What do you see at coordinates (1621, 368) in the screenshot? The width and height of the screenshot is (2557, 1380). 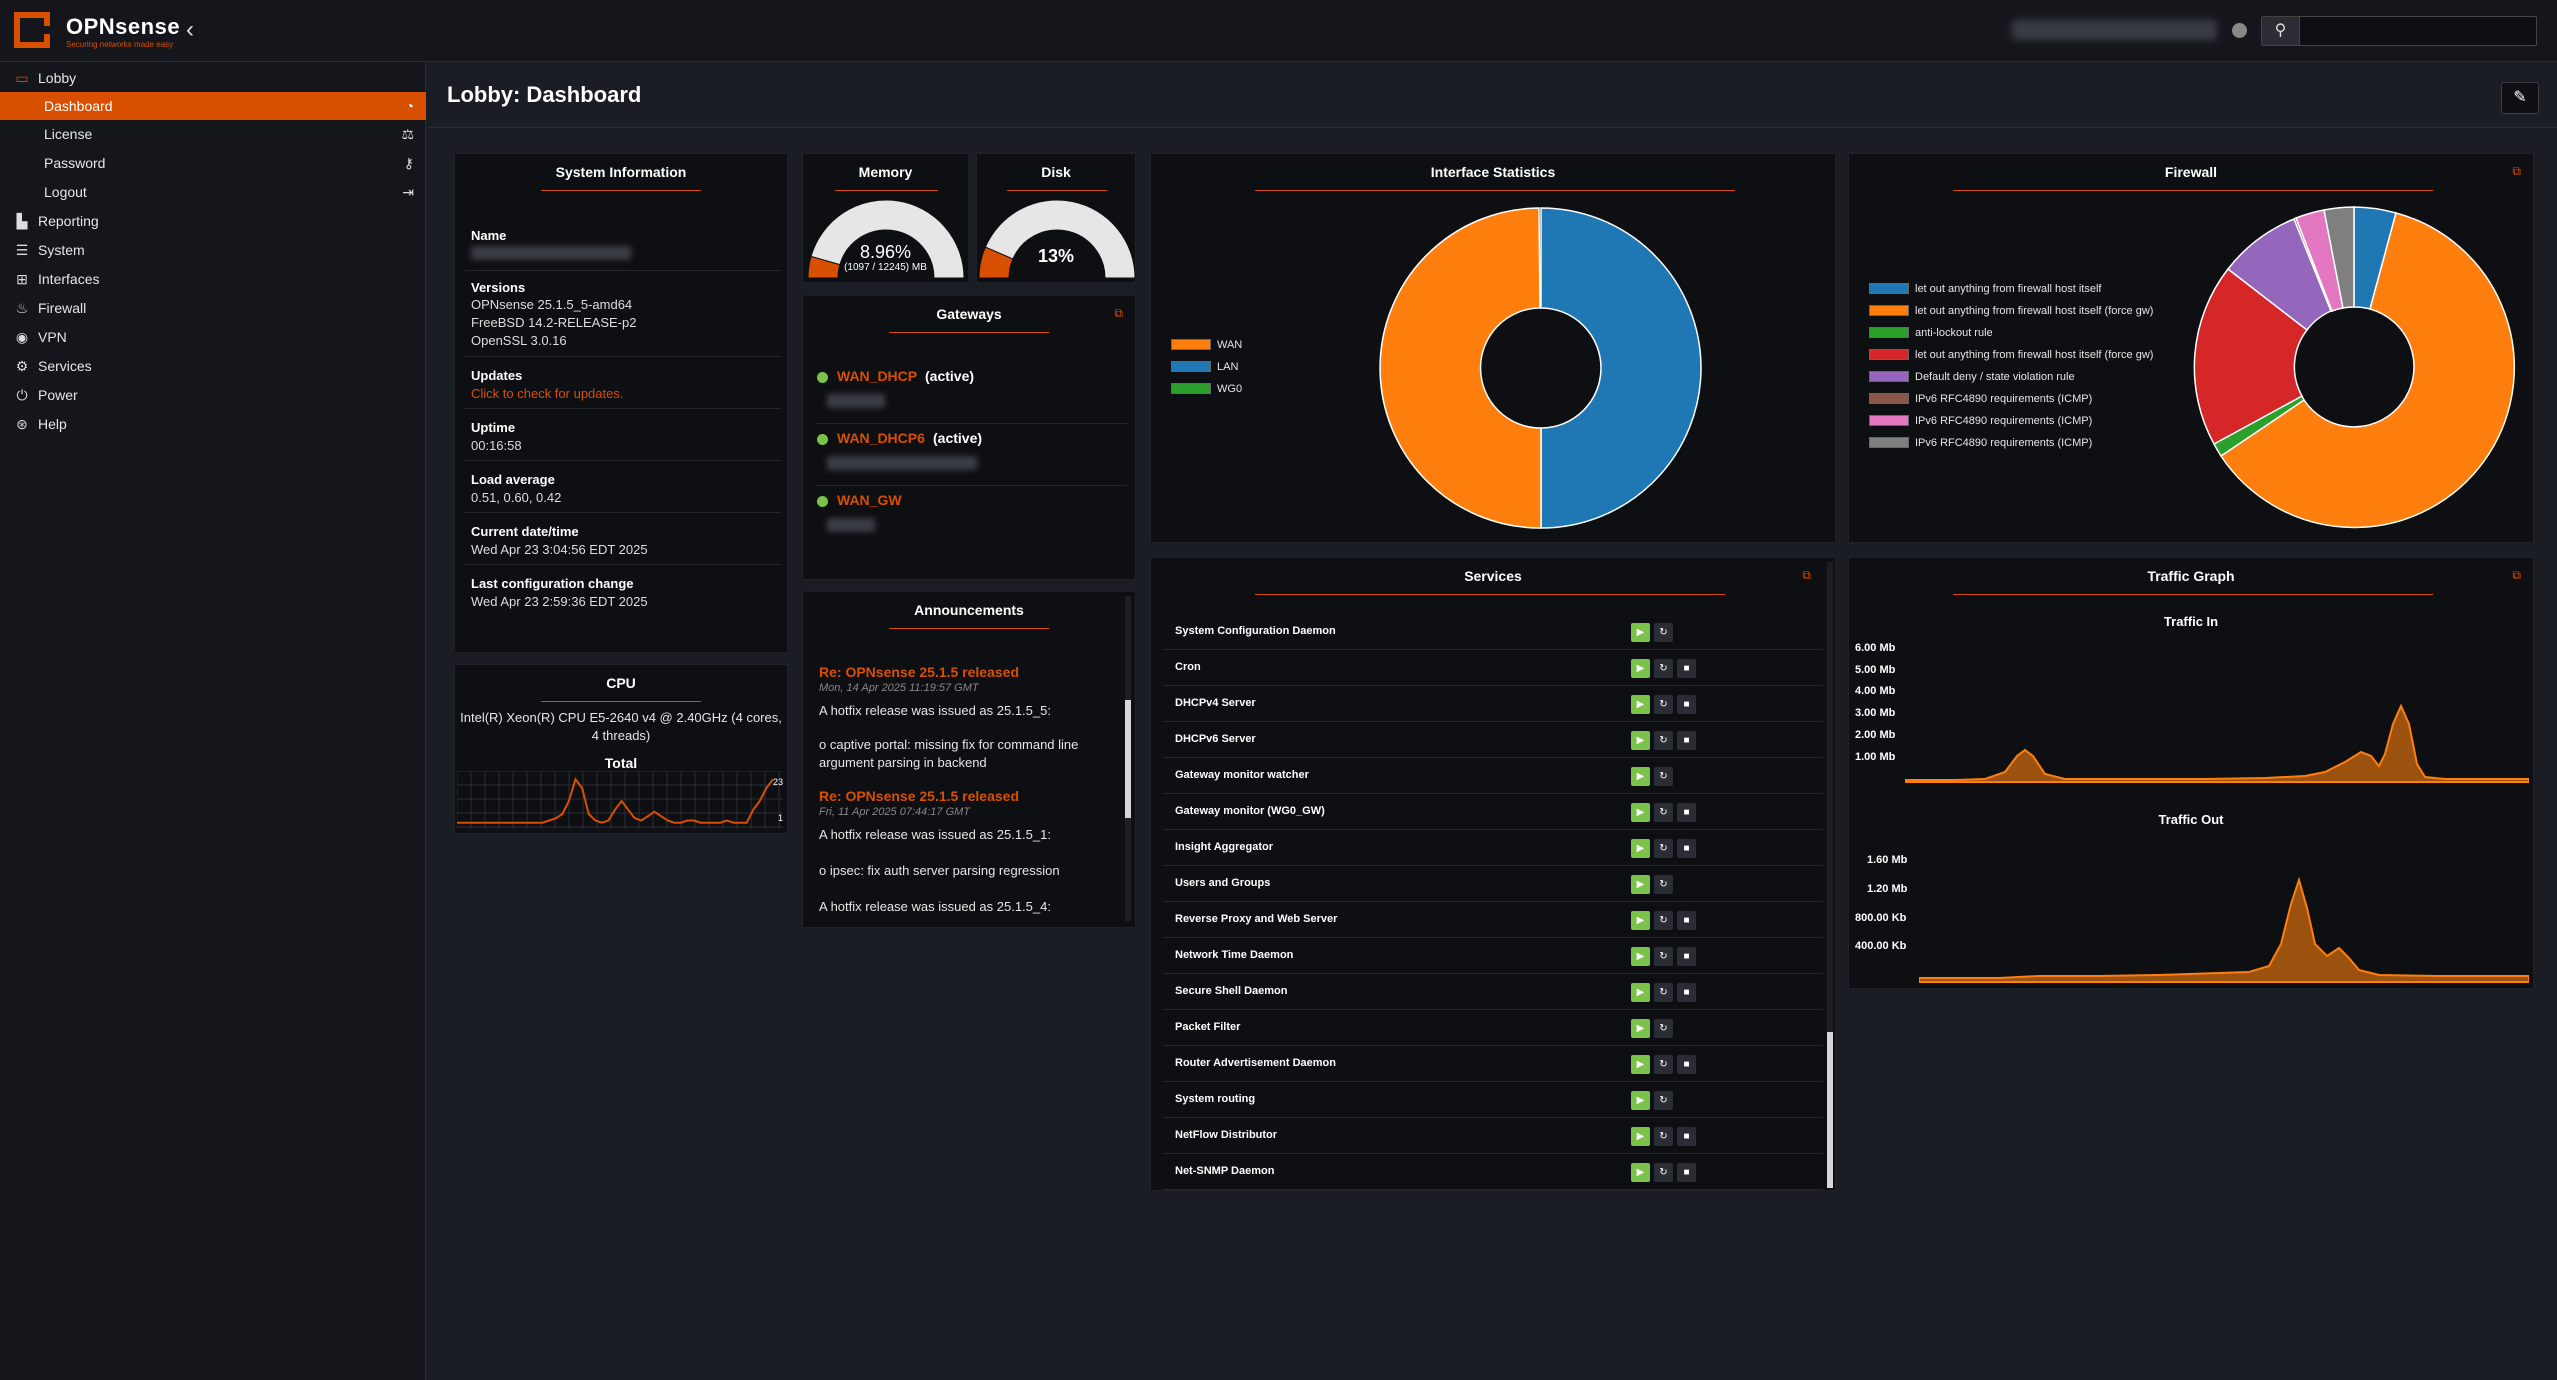 I see `donut-slice-lan` at bounding box center [1621, 368].